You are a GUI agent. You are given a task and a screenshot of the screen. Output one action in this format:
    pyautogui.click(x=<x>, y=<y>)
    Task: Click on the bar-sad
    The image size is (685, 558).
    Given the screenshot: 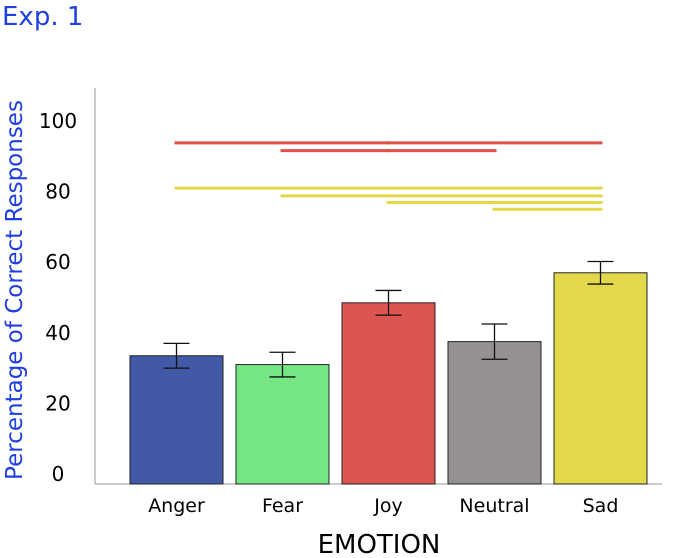 What is the action you would take?
    pyautogui.click(x=600, y=378)
    